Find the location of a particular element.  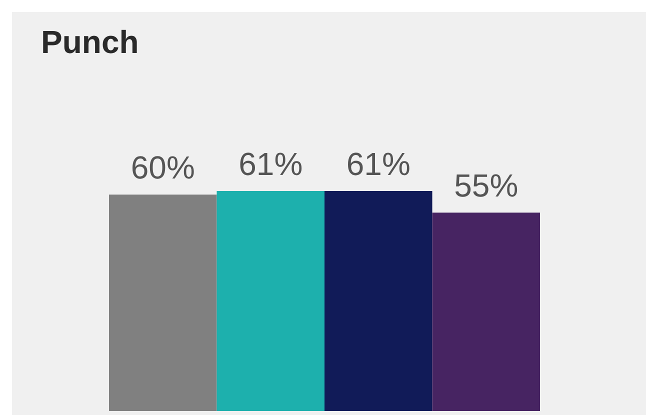

chart-title: Punch is located at coordinates (90, 42).